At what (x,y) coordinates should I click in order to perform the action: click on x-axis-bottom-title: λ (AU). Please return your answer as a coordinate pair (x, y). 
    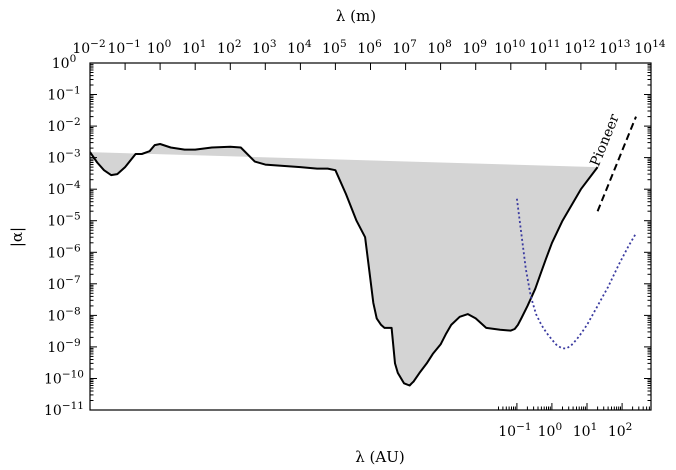
    Looking at the image, I should click on (379, 457).